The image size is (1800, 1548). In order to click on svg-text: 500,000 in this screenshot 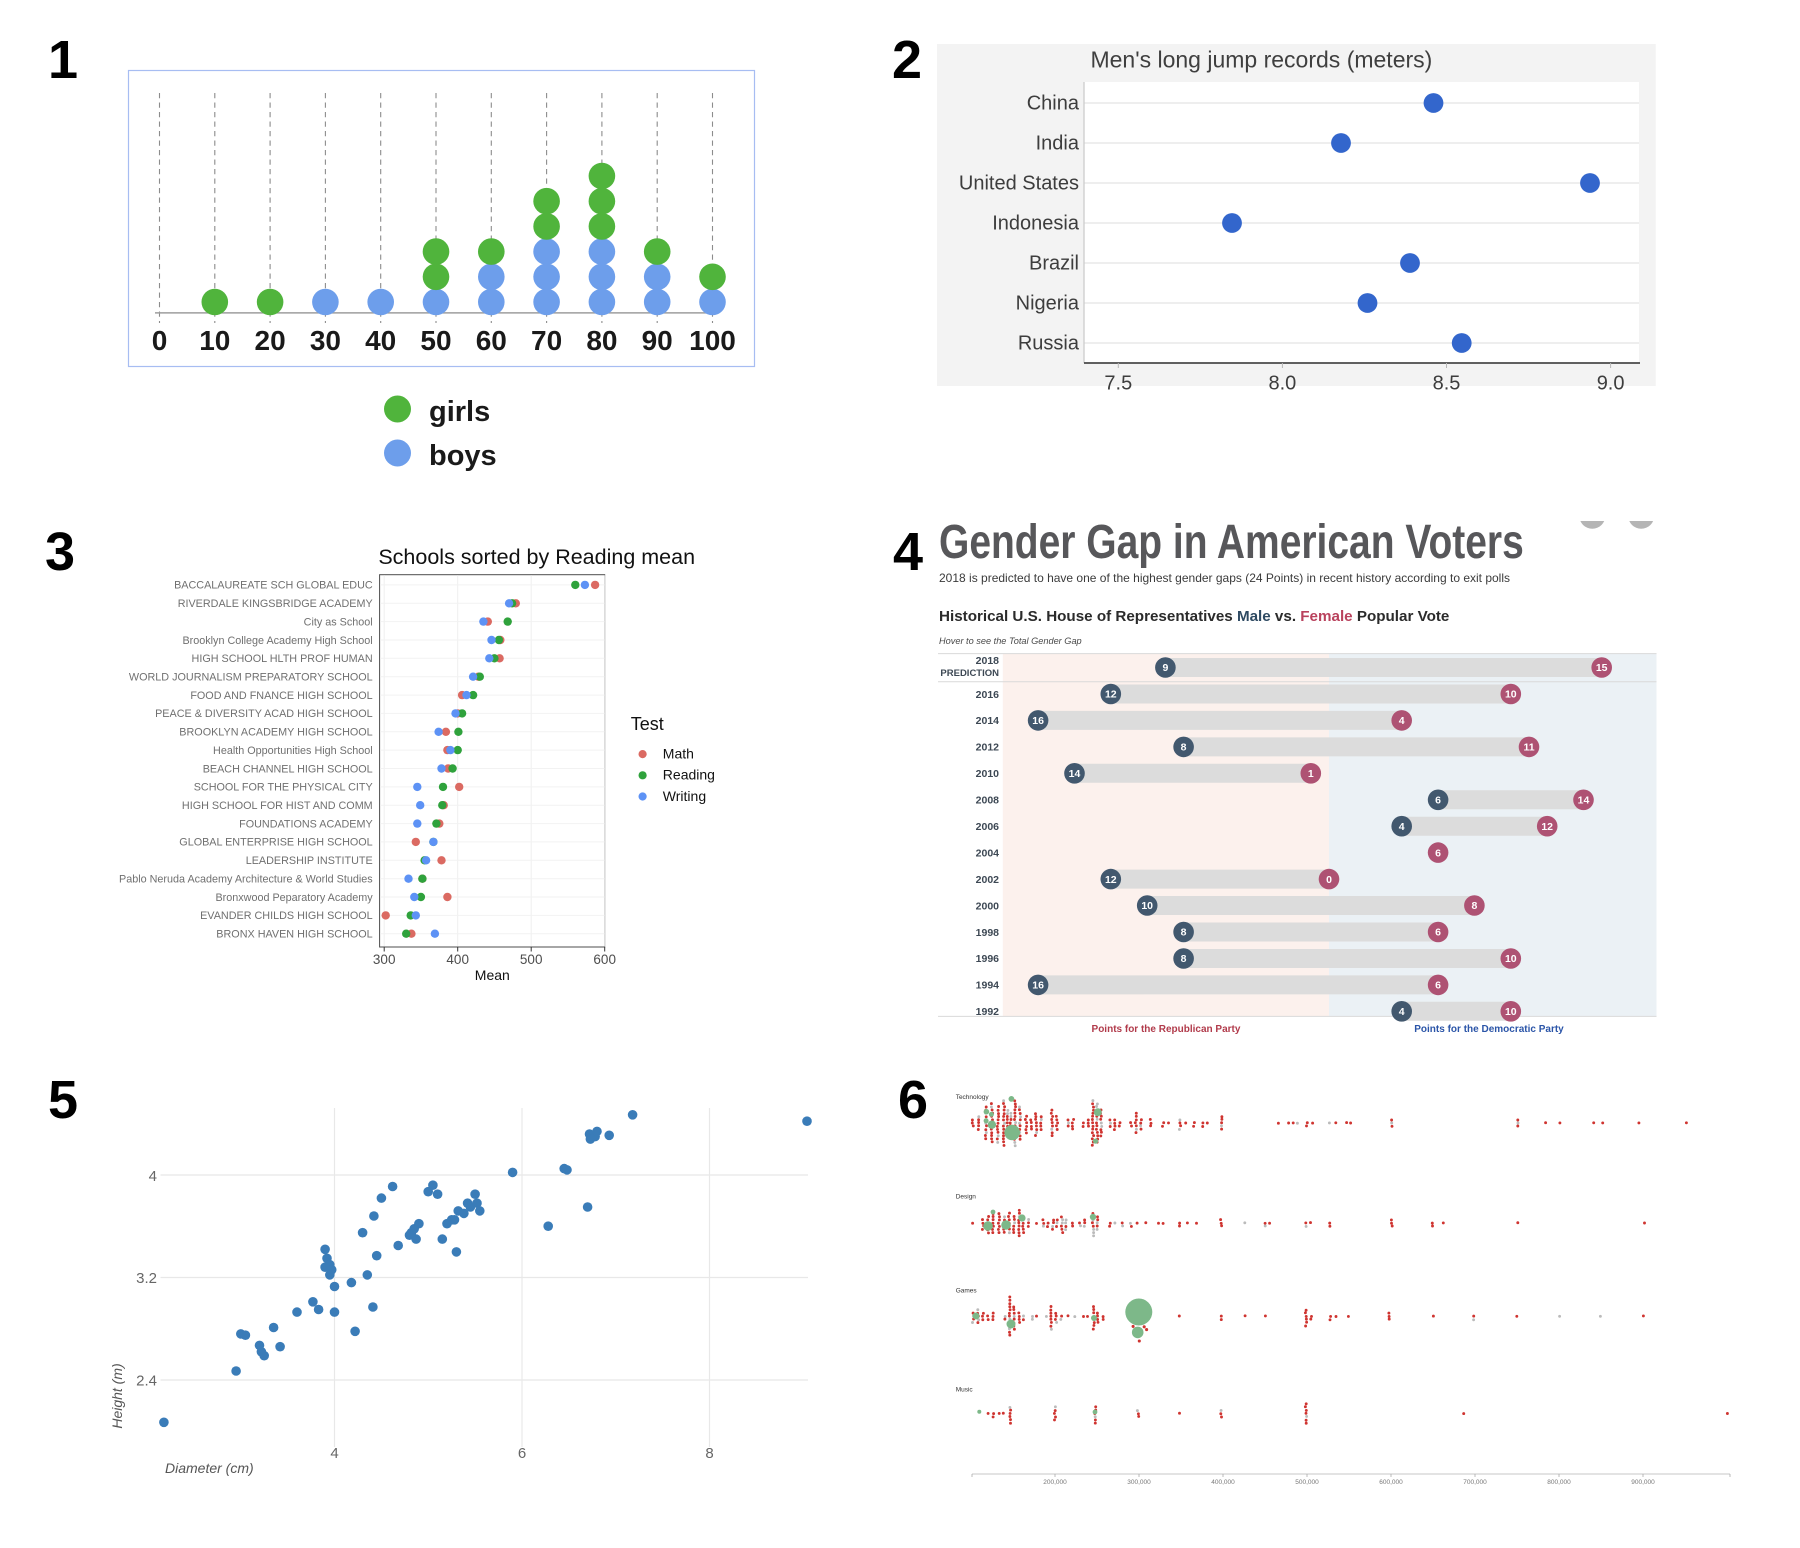, I will do `click(1307, 1482)`.